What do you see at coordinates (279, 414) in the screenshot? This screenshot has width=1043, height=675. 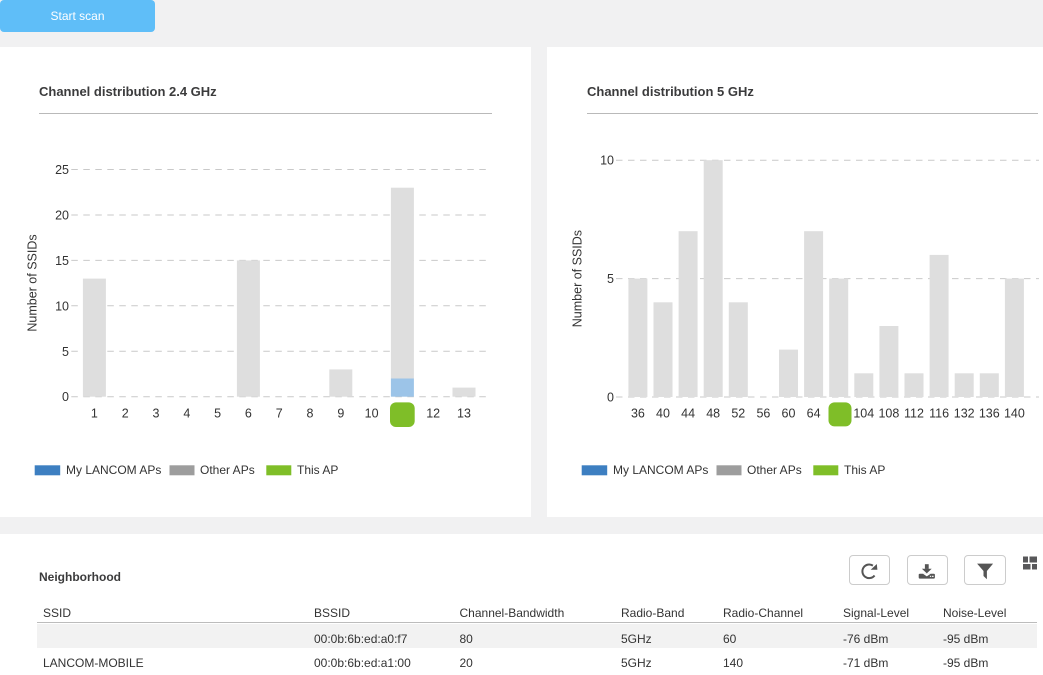 I see `svg-text: 7` at bounding box center [279, 414].